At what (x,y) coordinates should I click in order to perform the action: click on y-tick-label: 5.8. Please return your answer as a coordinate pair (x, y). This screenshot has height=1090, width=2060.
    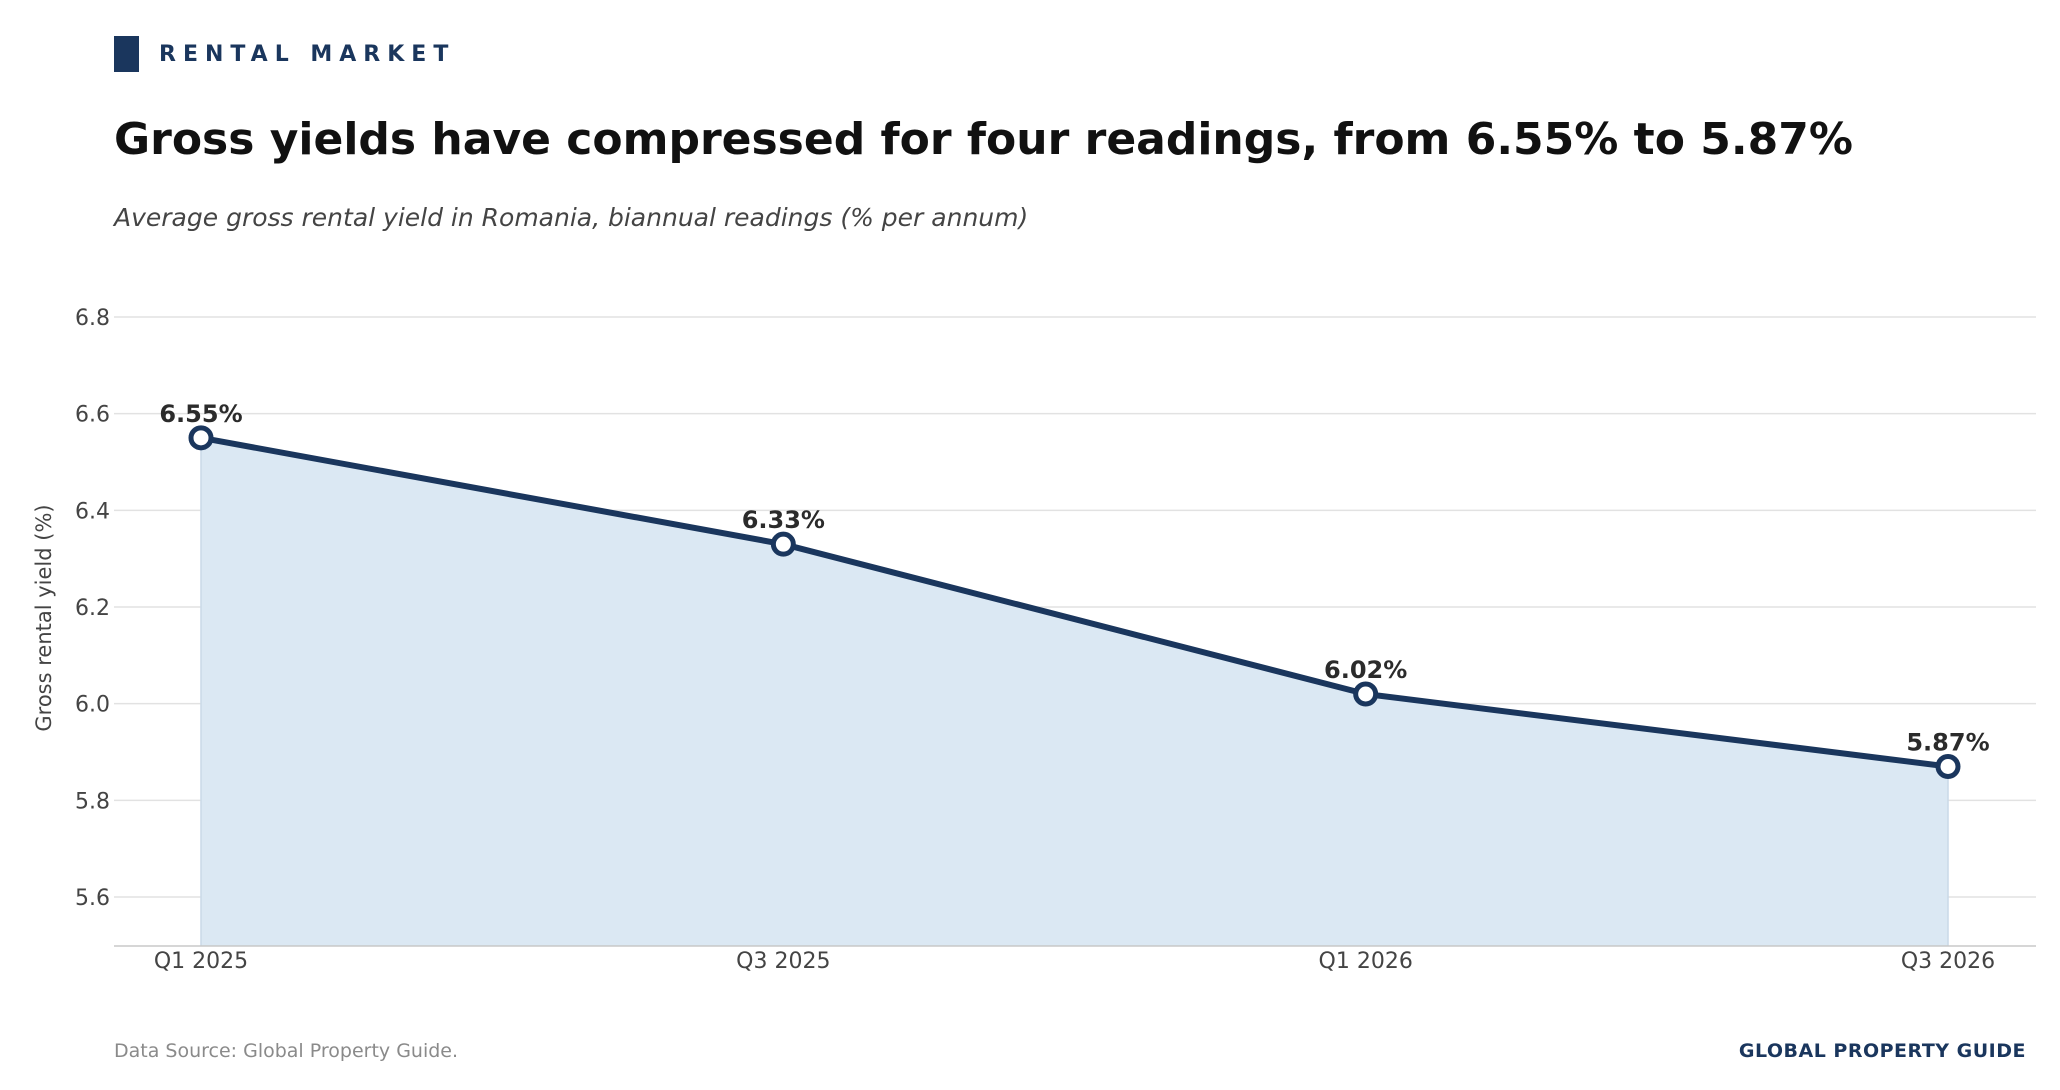
    Looking at the image, I should click on (92, 801).